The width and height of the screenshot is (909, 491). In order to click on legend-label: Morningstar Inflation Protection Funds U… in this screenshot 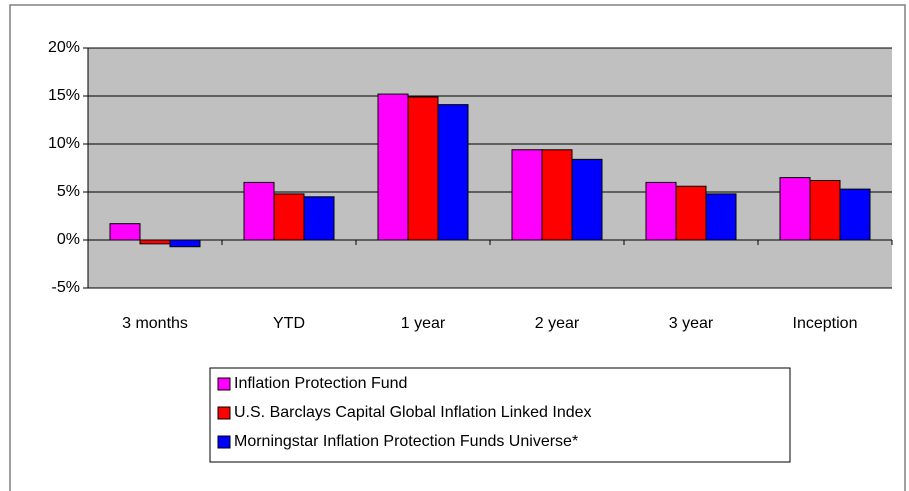, I will do `click(406, 441)`.